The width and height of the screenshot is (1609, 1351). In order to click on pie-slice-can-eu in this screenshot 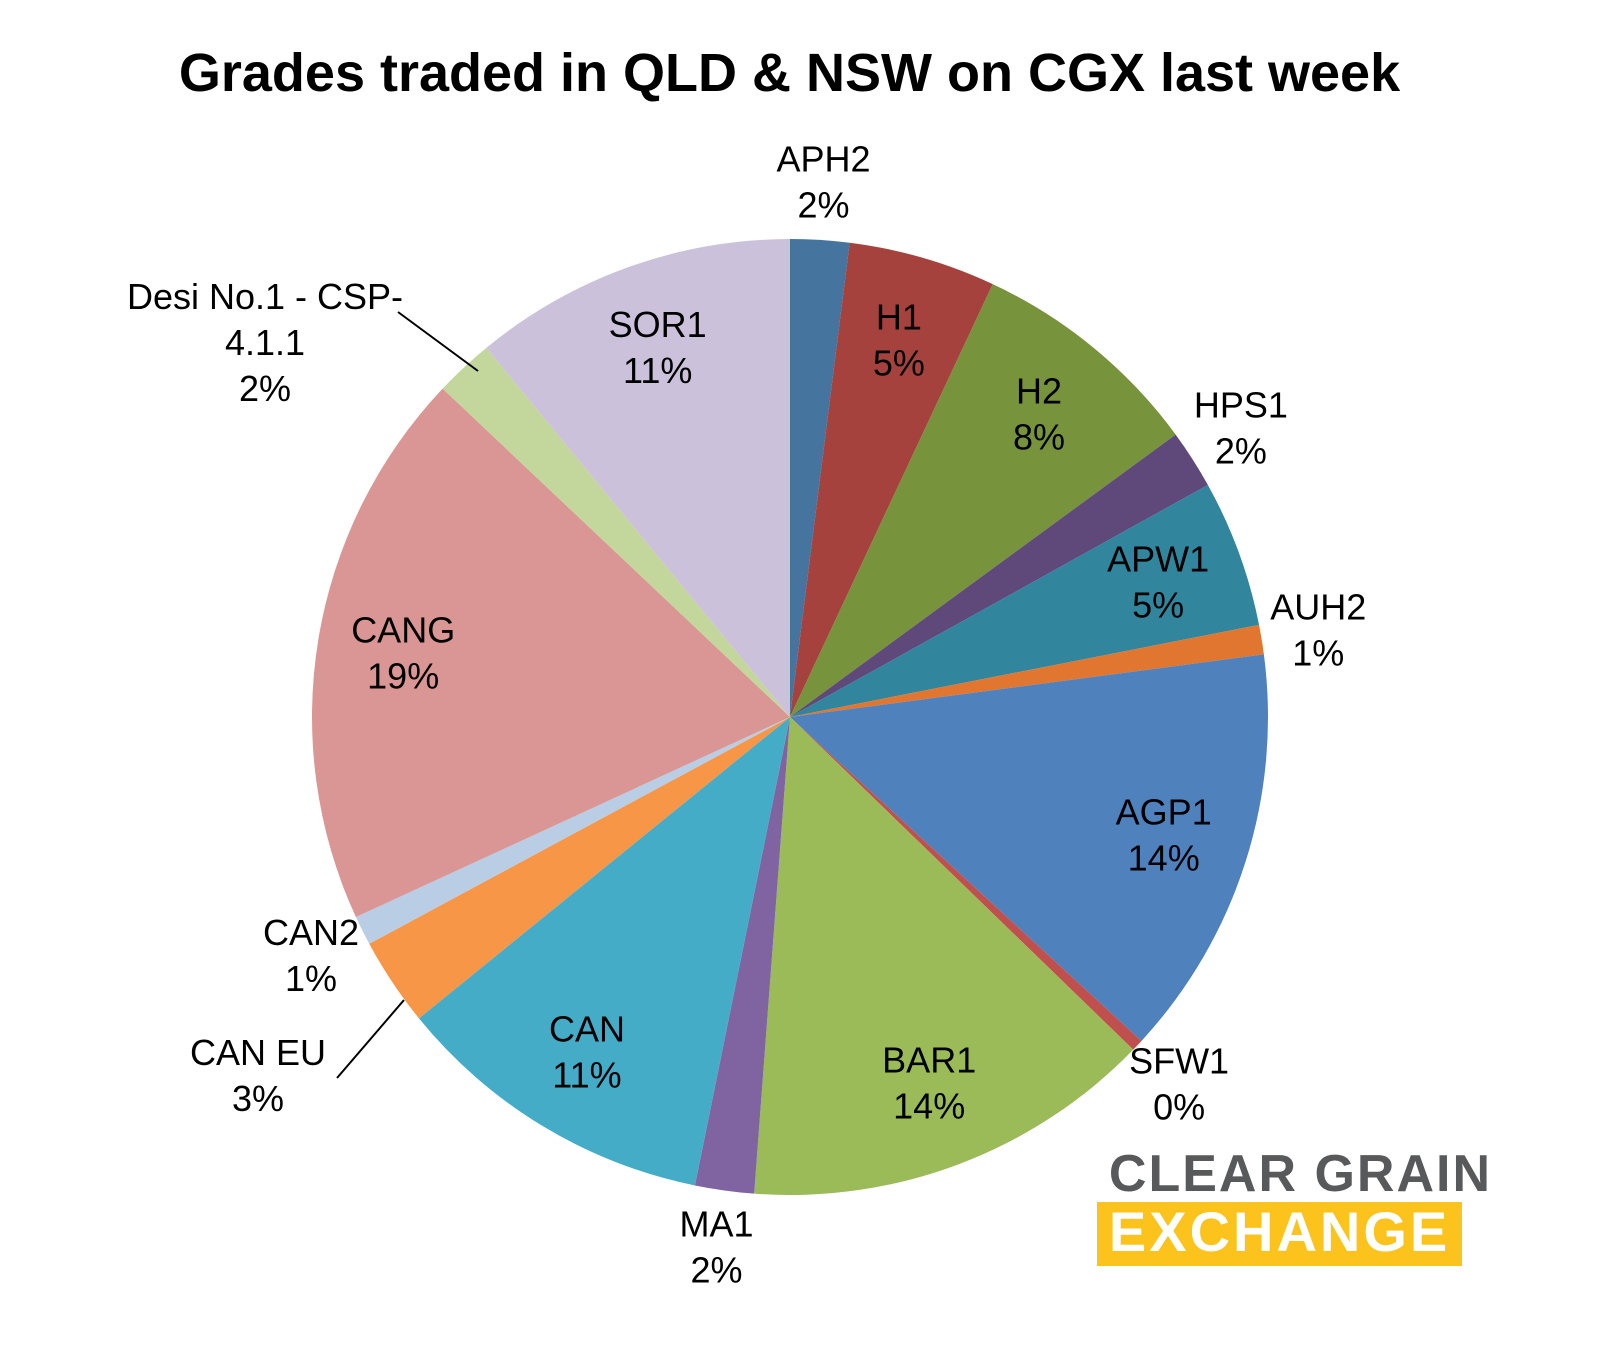, I will do `click(579, 868)`.